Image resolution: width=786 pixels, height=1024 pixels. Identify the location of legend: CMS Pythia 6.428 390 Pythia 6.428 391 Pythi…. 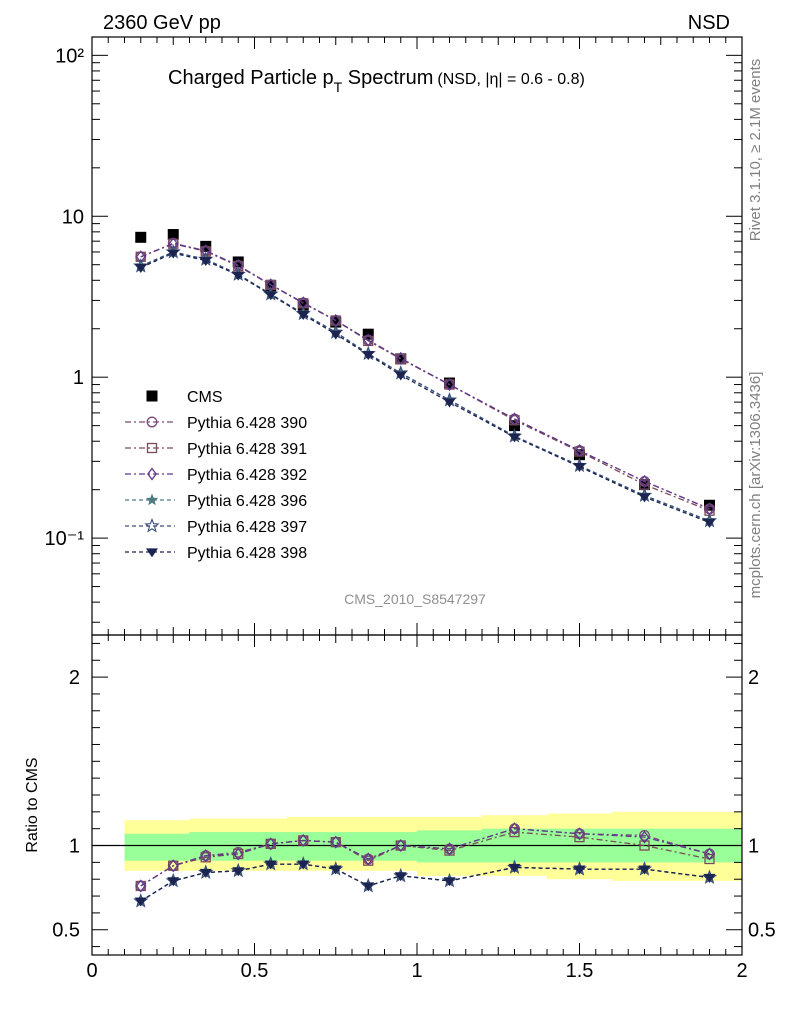
(216, 475).